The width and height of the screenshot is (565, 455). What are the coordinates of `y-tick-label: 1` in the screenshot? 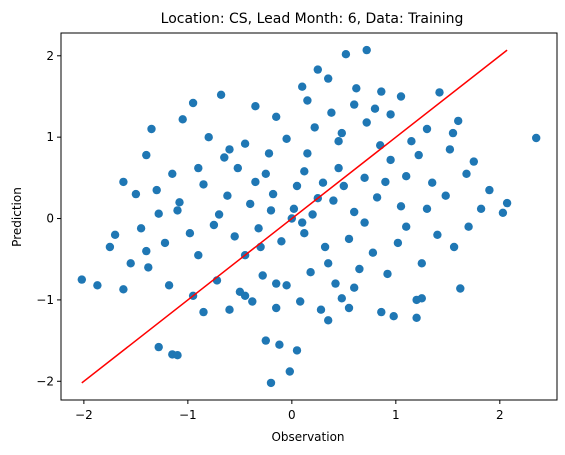 It's located at (50, 137).